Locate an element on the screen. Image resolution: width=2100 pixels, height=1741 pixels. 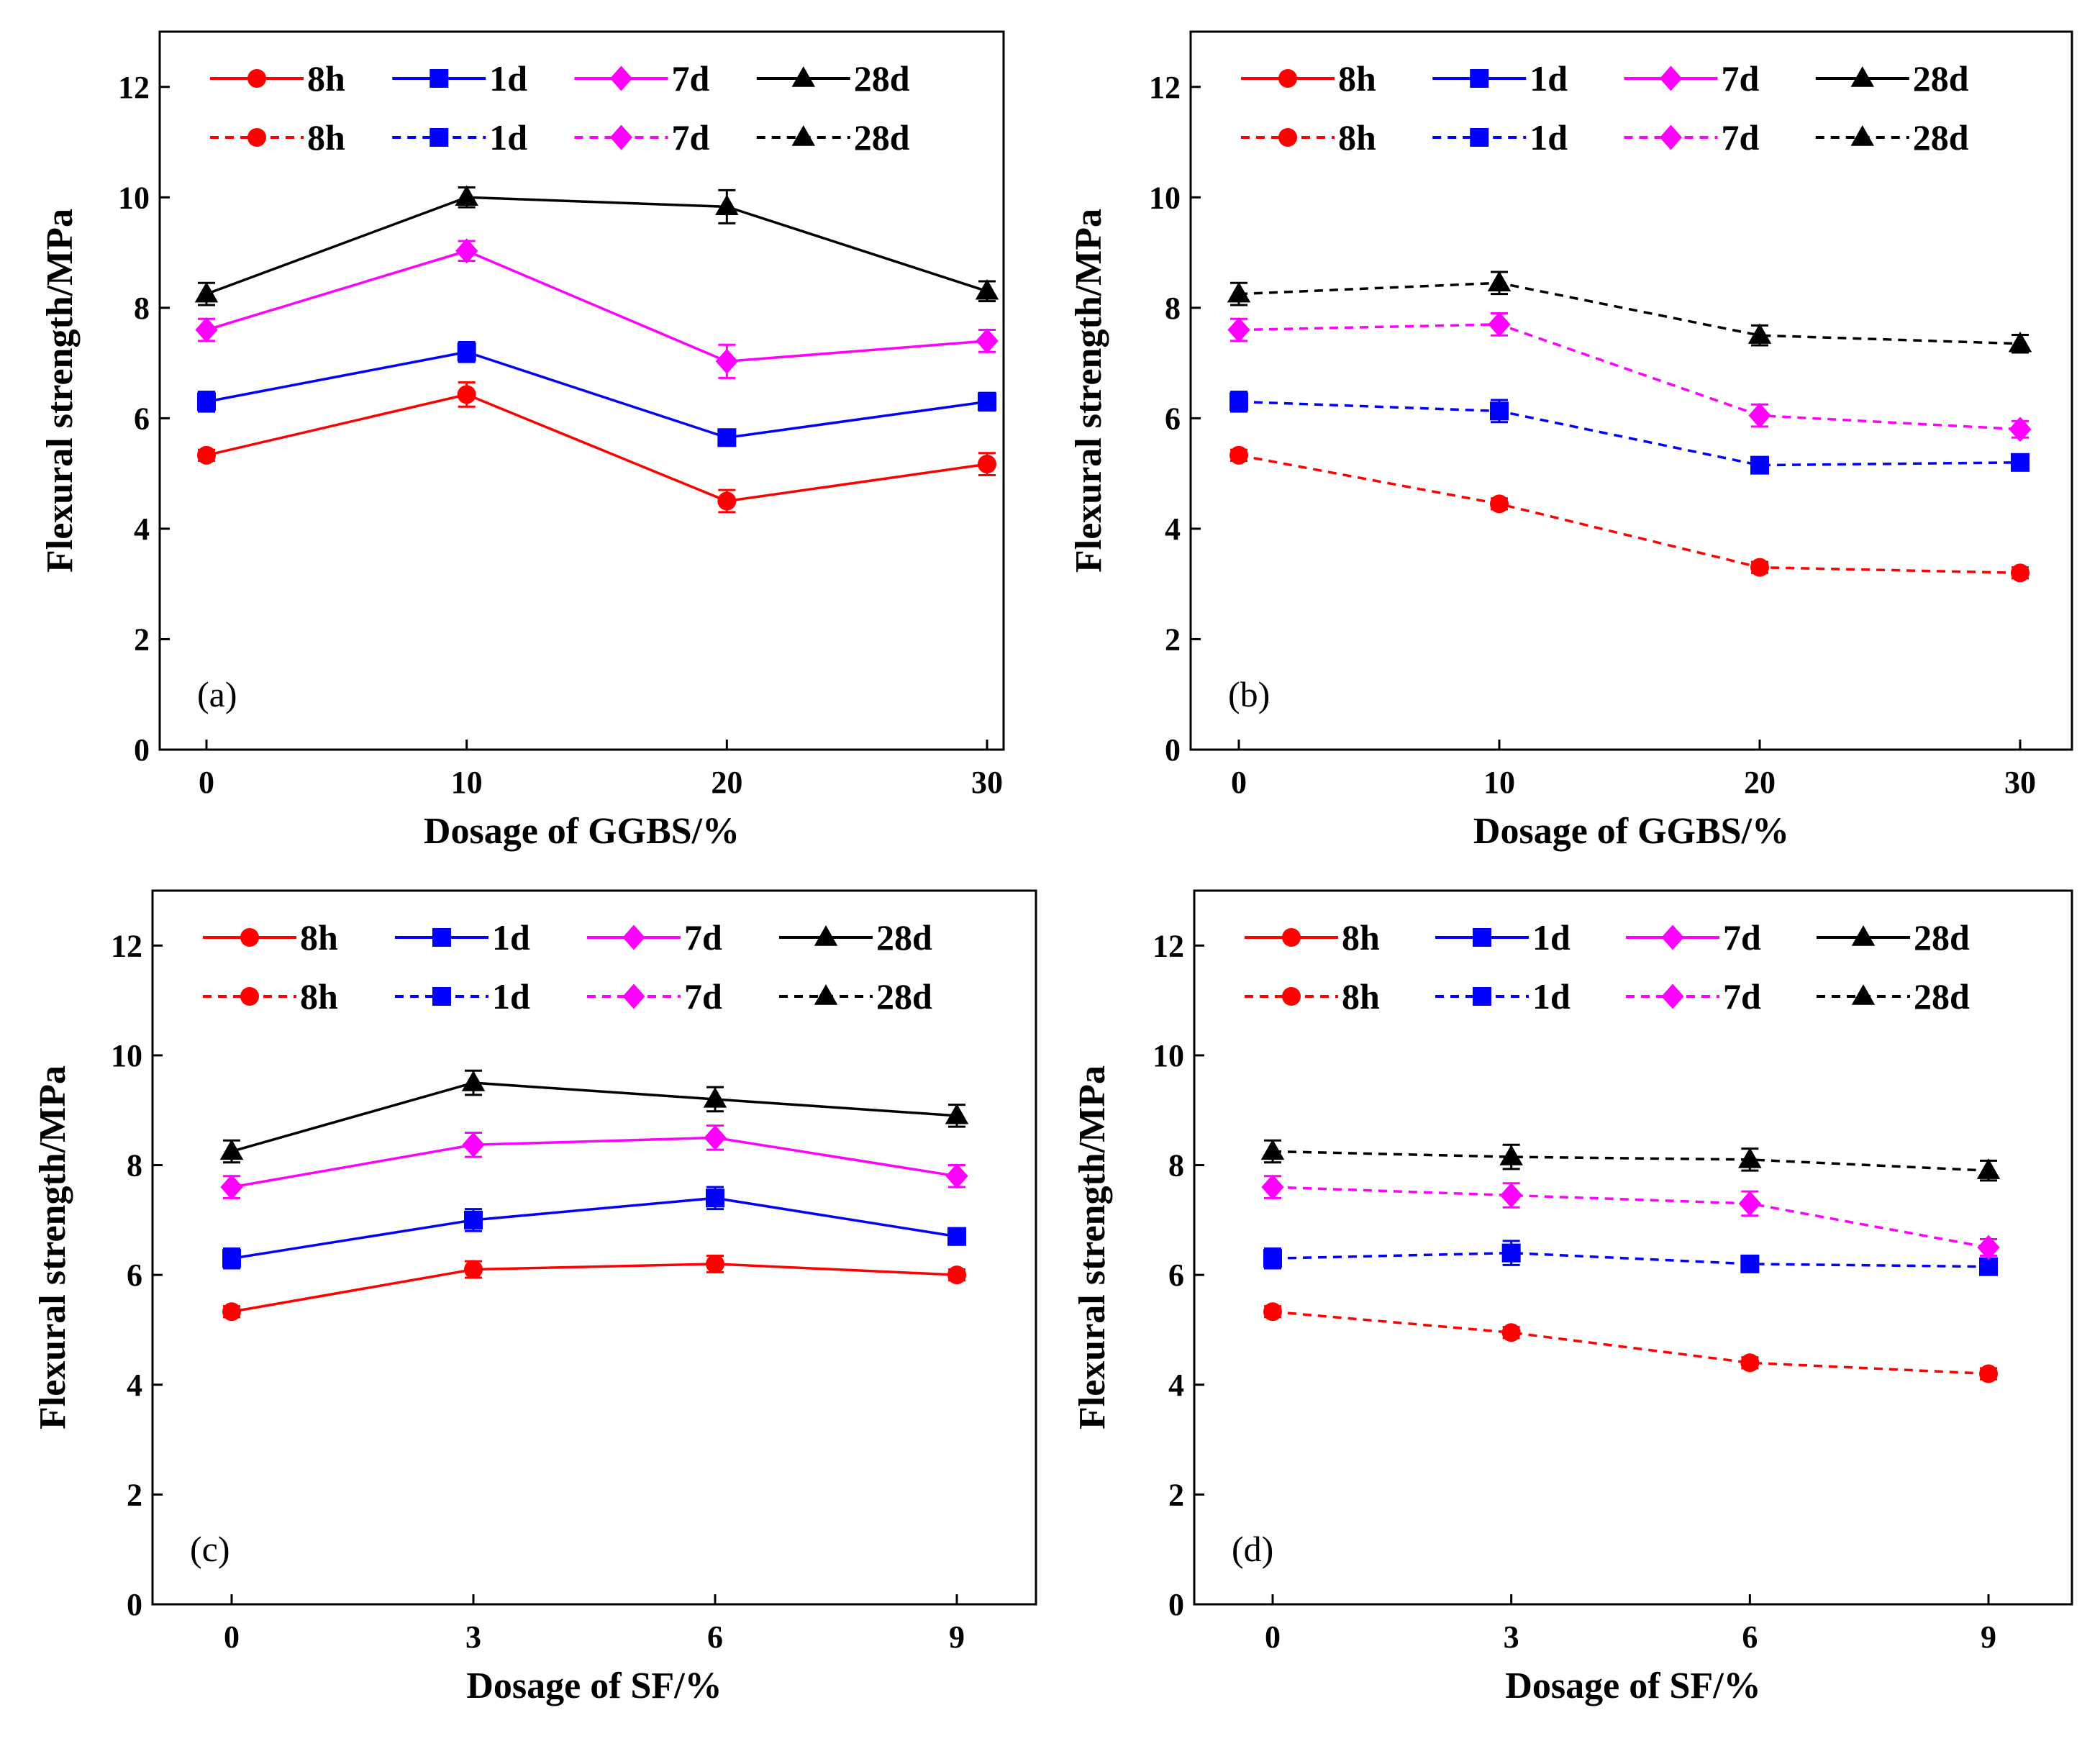
legend-item-28d-dashed: 28d is located at coordinates (1893, 996).